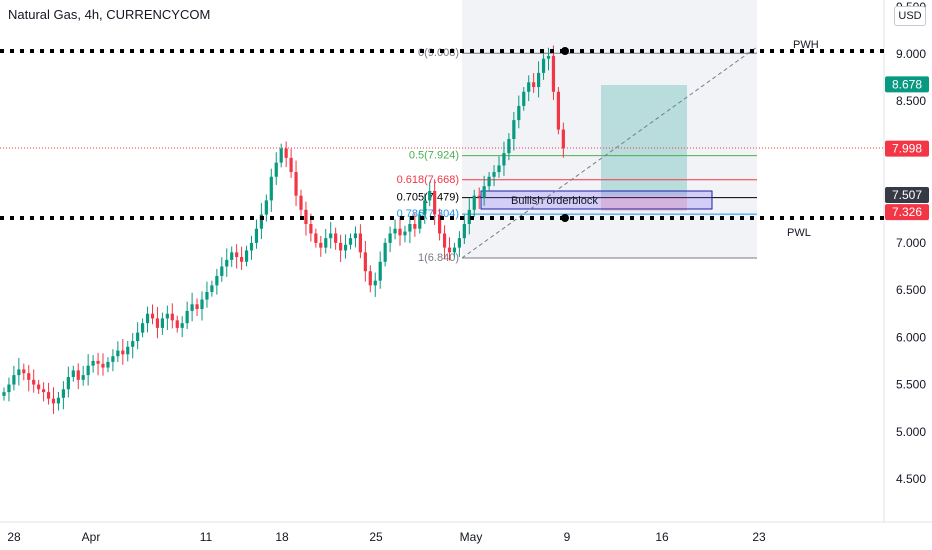 The width and height of the screenshot is (932, 550). What do you see at coordinates (565, 218) in the screenshot?
I see `pwl-marker` at bounding box center [565, 218].